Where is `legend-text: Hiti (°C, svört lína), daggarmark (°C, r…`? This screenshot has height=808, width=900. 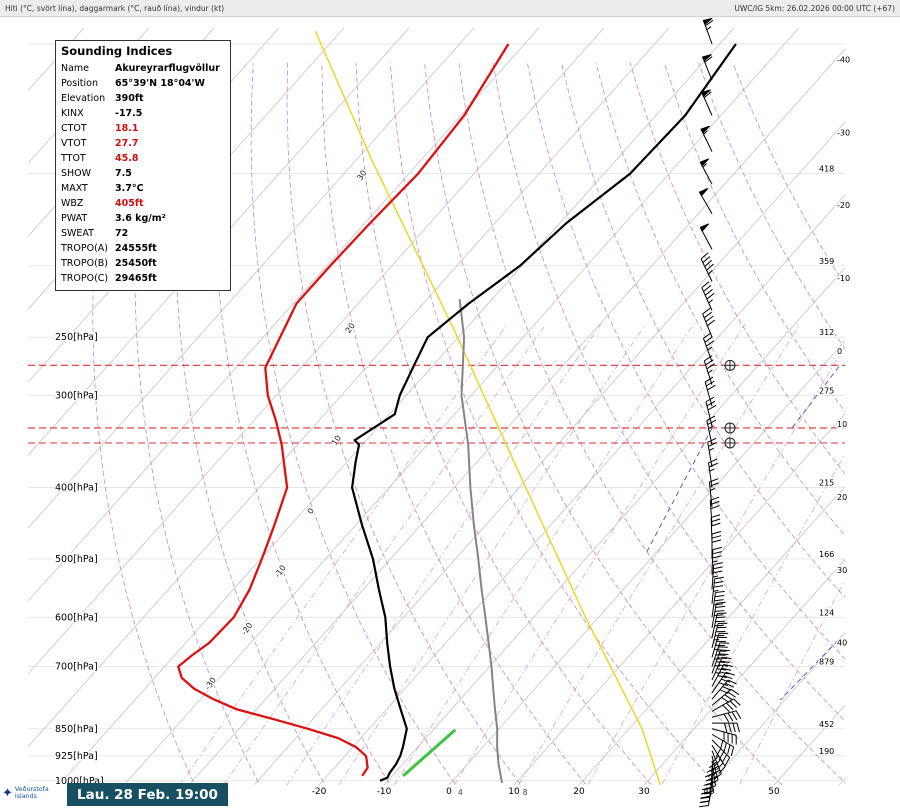 legend-text: Hiti (°C, svört lína), daggarmark (°C, r… is located at coordinates (115, 8).